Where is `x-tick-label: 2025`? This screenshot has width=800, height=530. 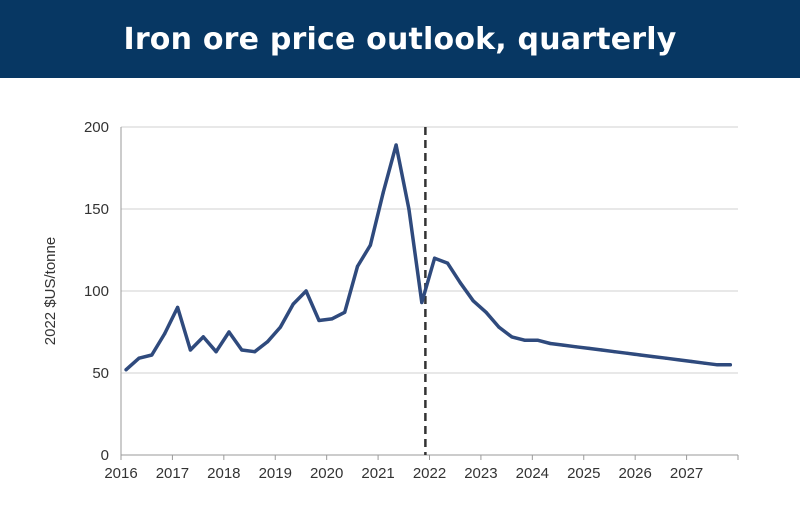 x-tick-label: 2025 is located at coordinates (583, 473).